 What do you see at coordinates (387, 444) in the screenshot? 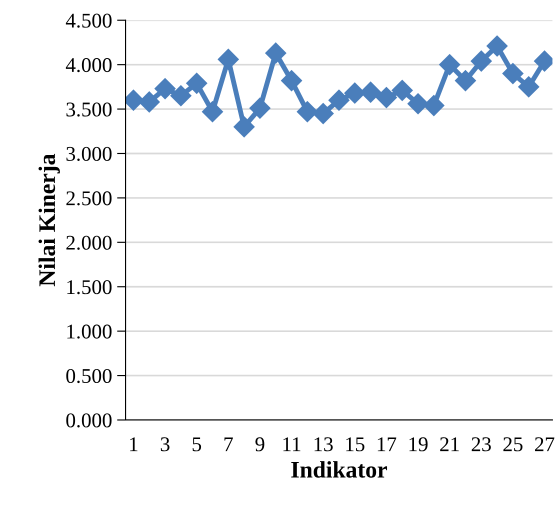
I see `x-tick-label: 17` at bounding box center [387, 444].